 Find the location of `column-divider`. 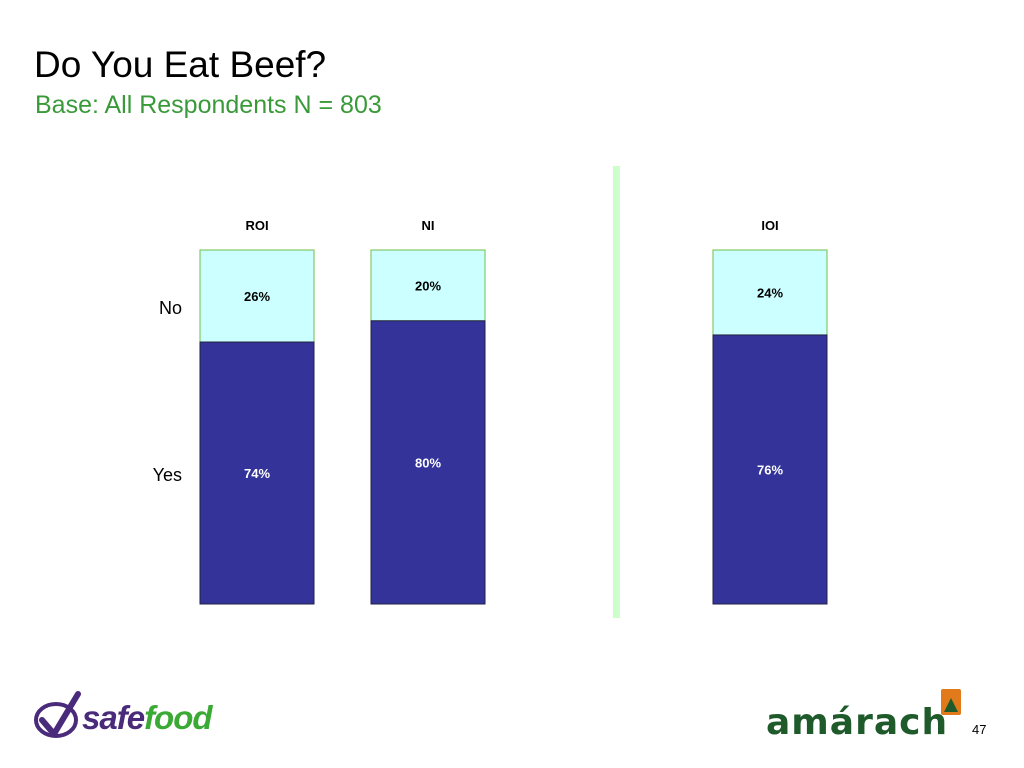

column-divider is located at coordinates (616, 392).